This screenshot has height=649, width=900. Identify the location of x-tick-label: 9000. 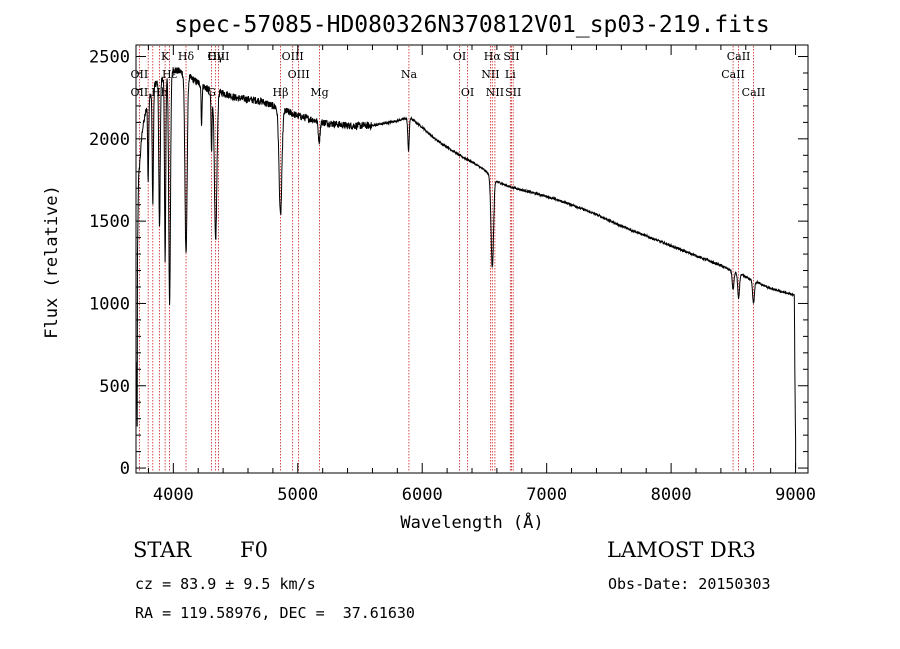
(795, 495).